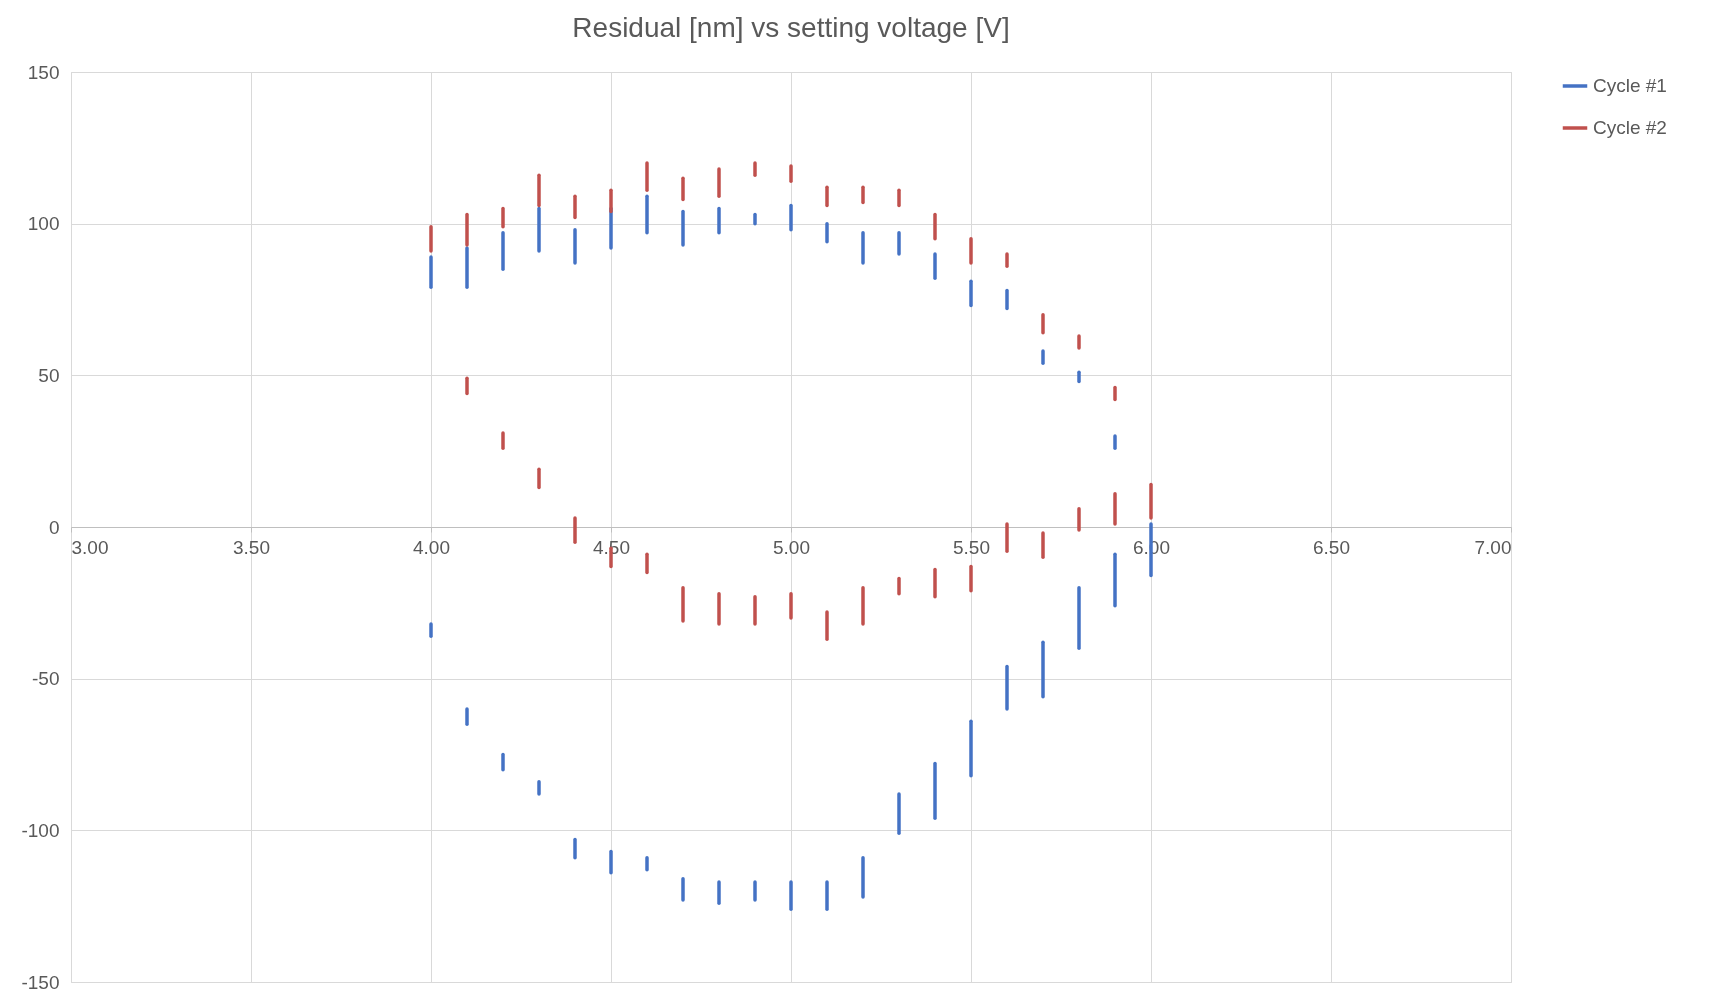 The height and width of the screenshot is (1004, 1725). Describe the element at coordinates (54, 527) in the screenshot. I see `y-tick-label: 0` at that location.